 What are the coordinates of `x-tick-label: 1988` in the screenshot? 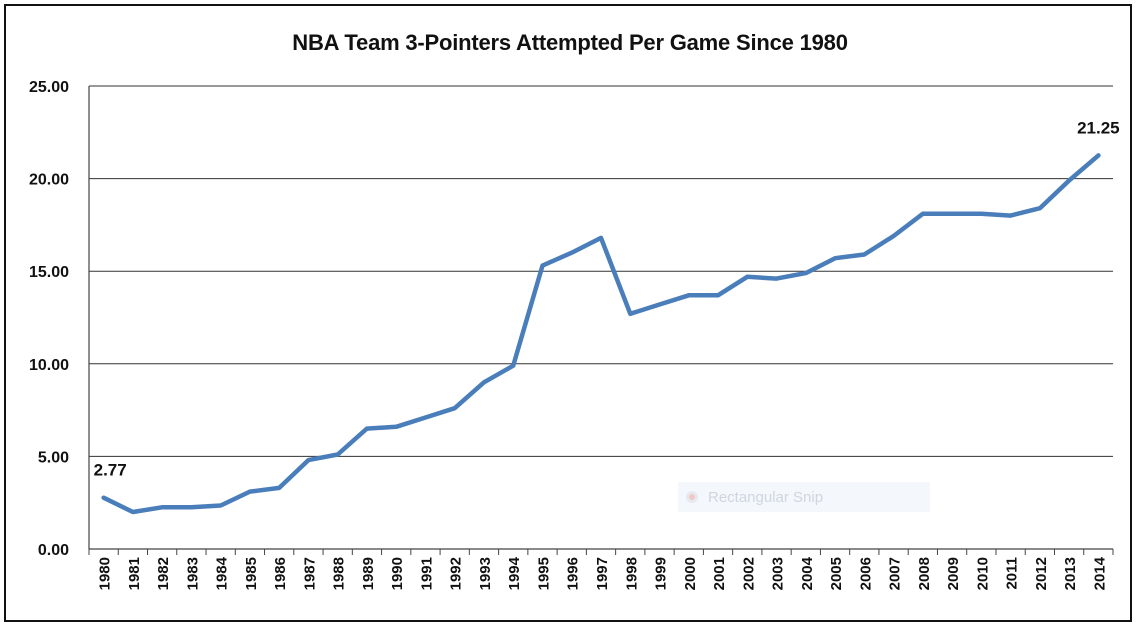 It's located at (339, 573).